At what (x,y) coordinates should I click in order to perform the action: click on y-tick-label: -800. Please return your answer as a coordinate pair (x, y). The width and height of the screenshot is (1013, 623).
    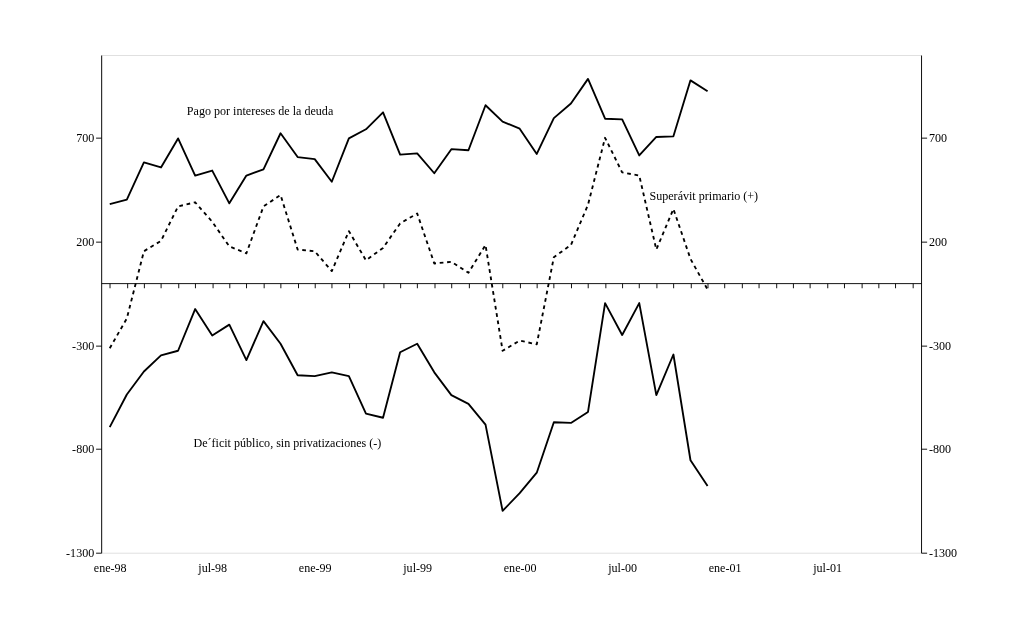
    Looking at the image, I should click on (83, 449).